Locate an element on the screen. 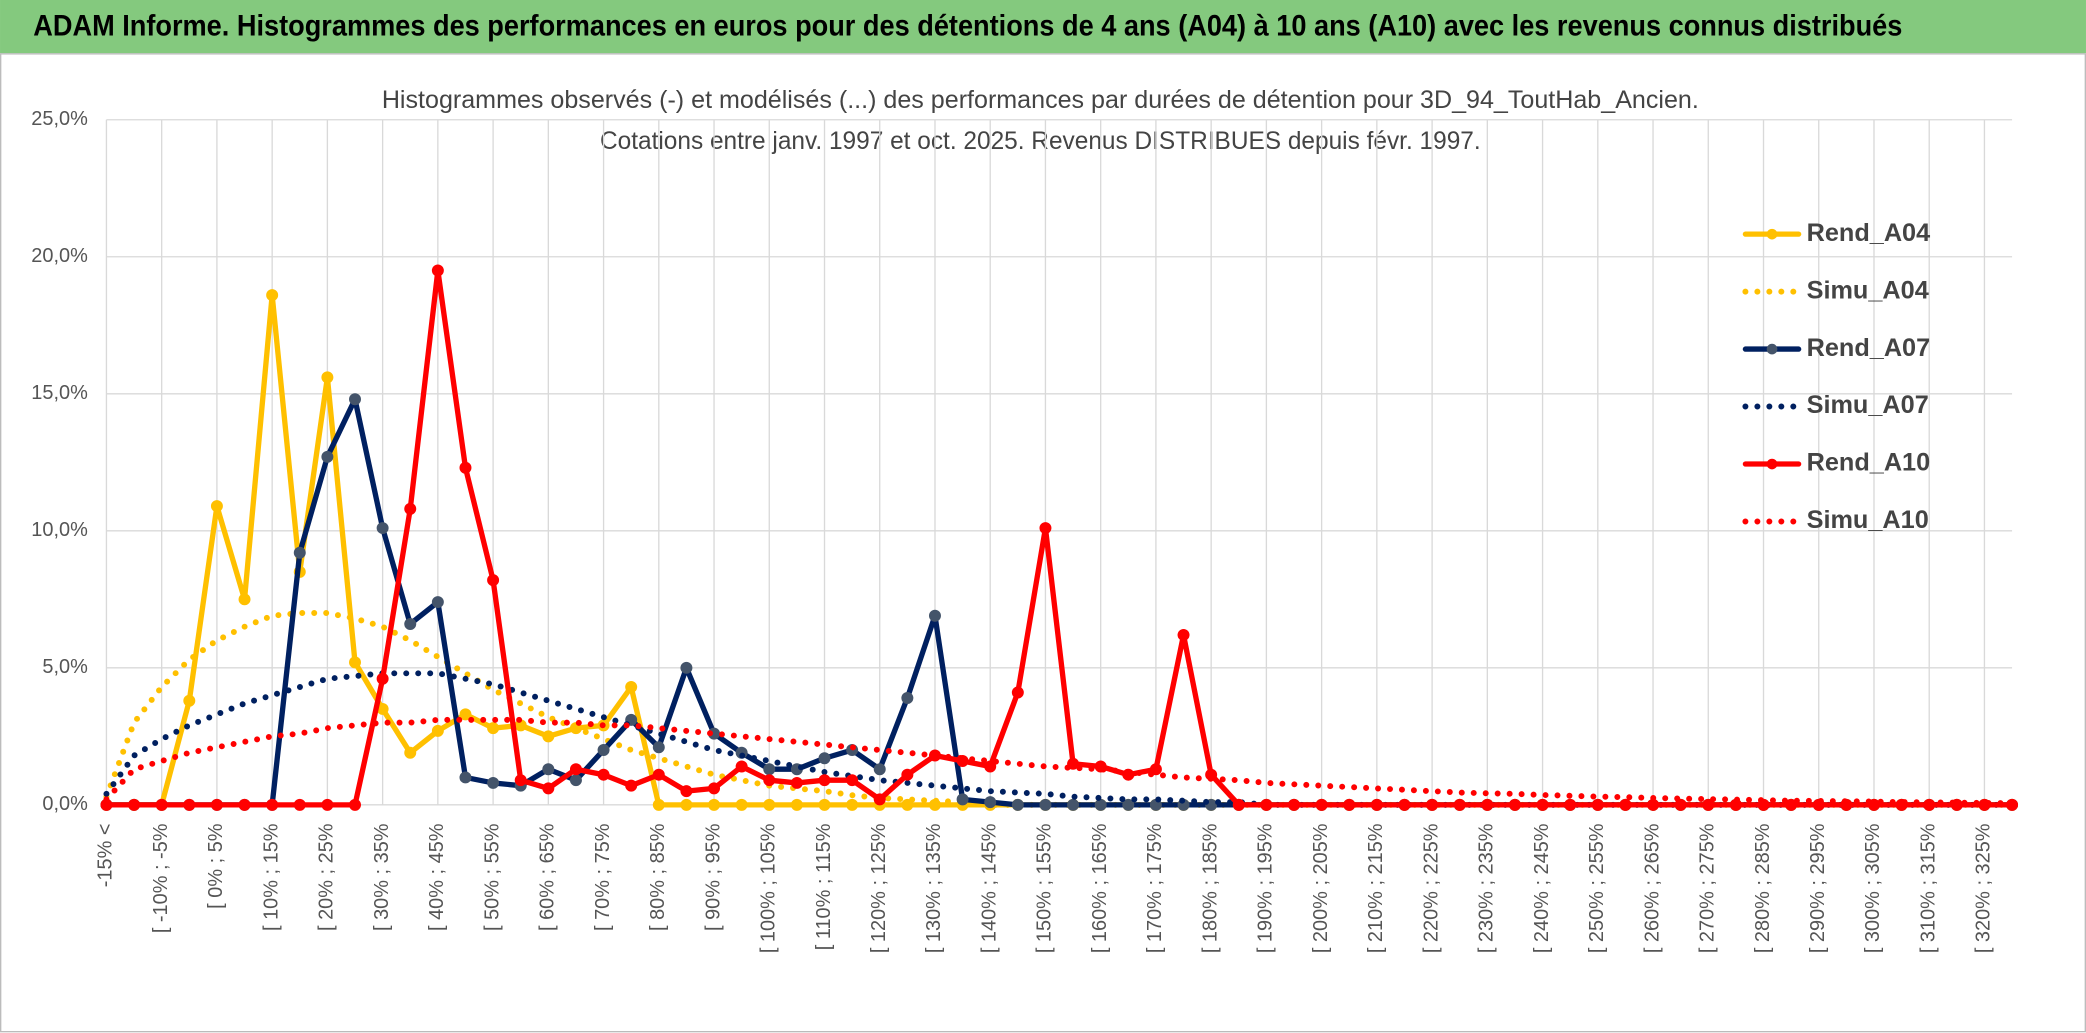 The image size is (2086, 1033). x-tick-label: [ 300% ; 305% is located at coordinates (1873, 888).